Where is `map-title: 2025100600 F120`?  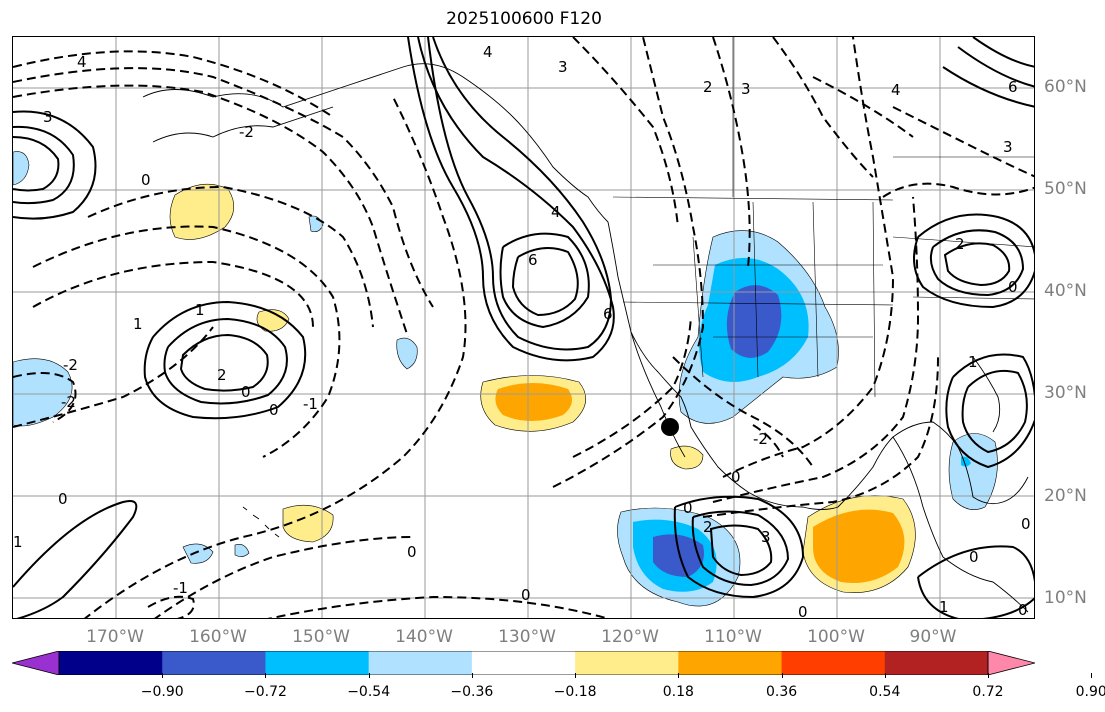
map-title: 2025100600 F120 is located at coordinates (524, 19).